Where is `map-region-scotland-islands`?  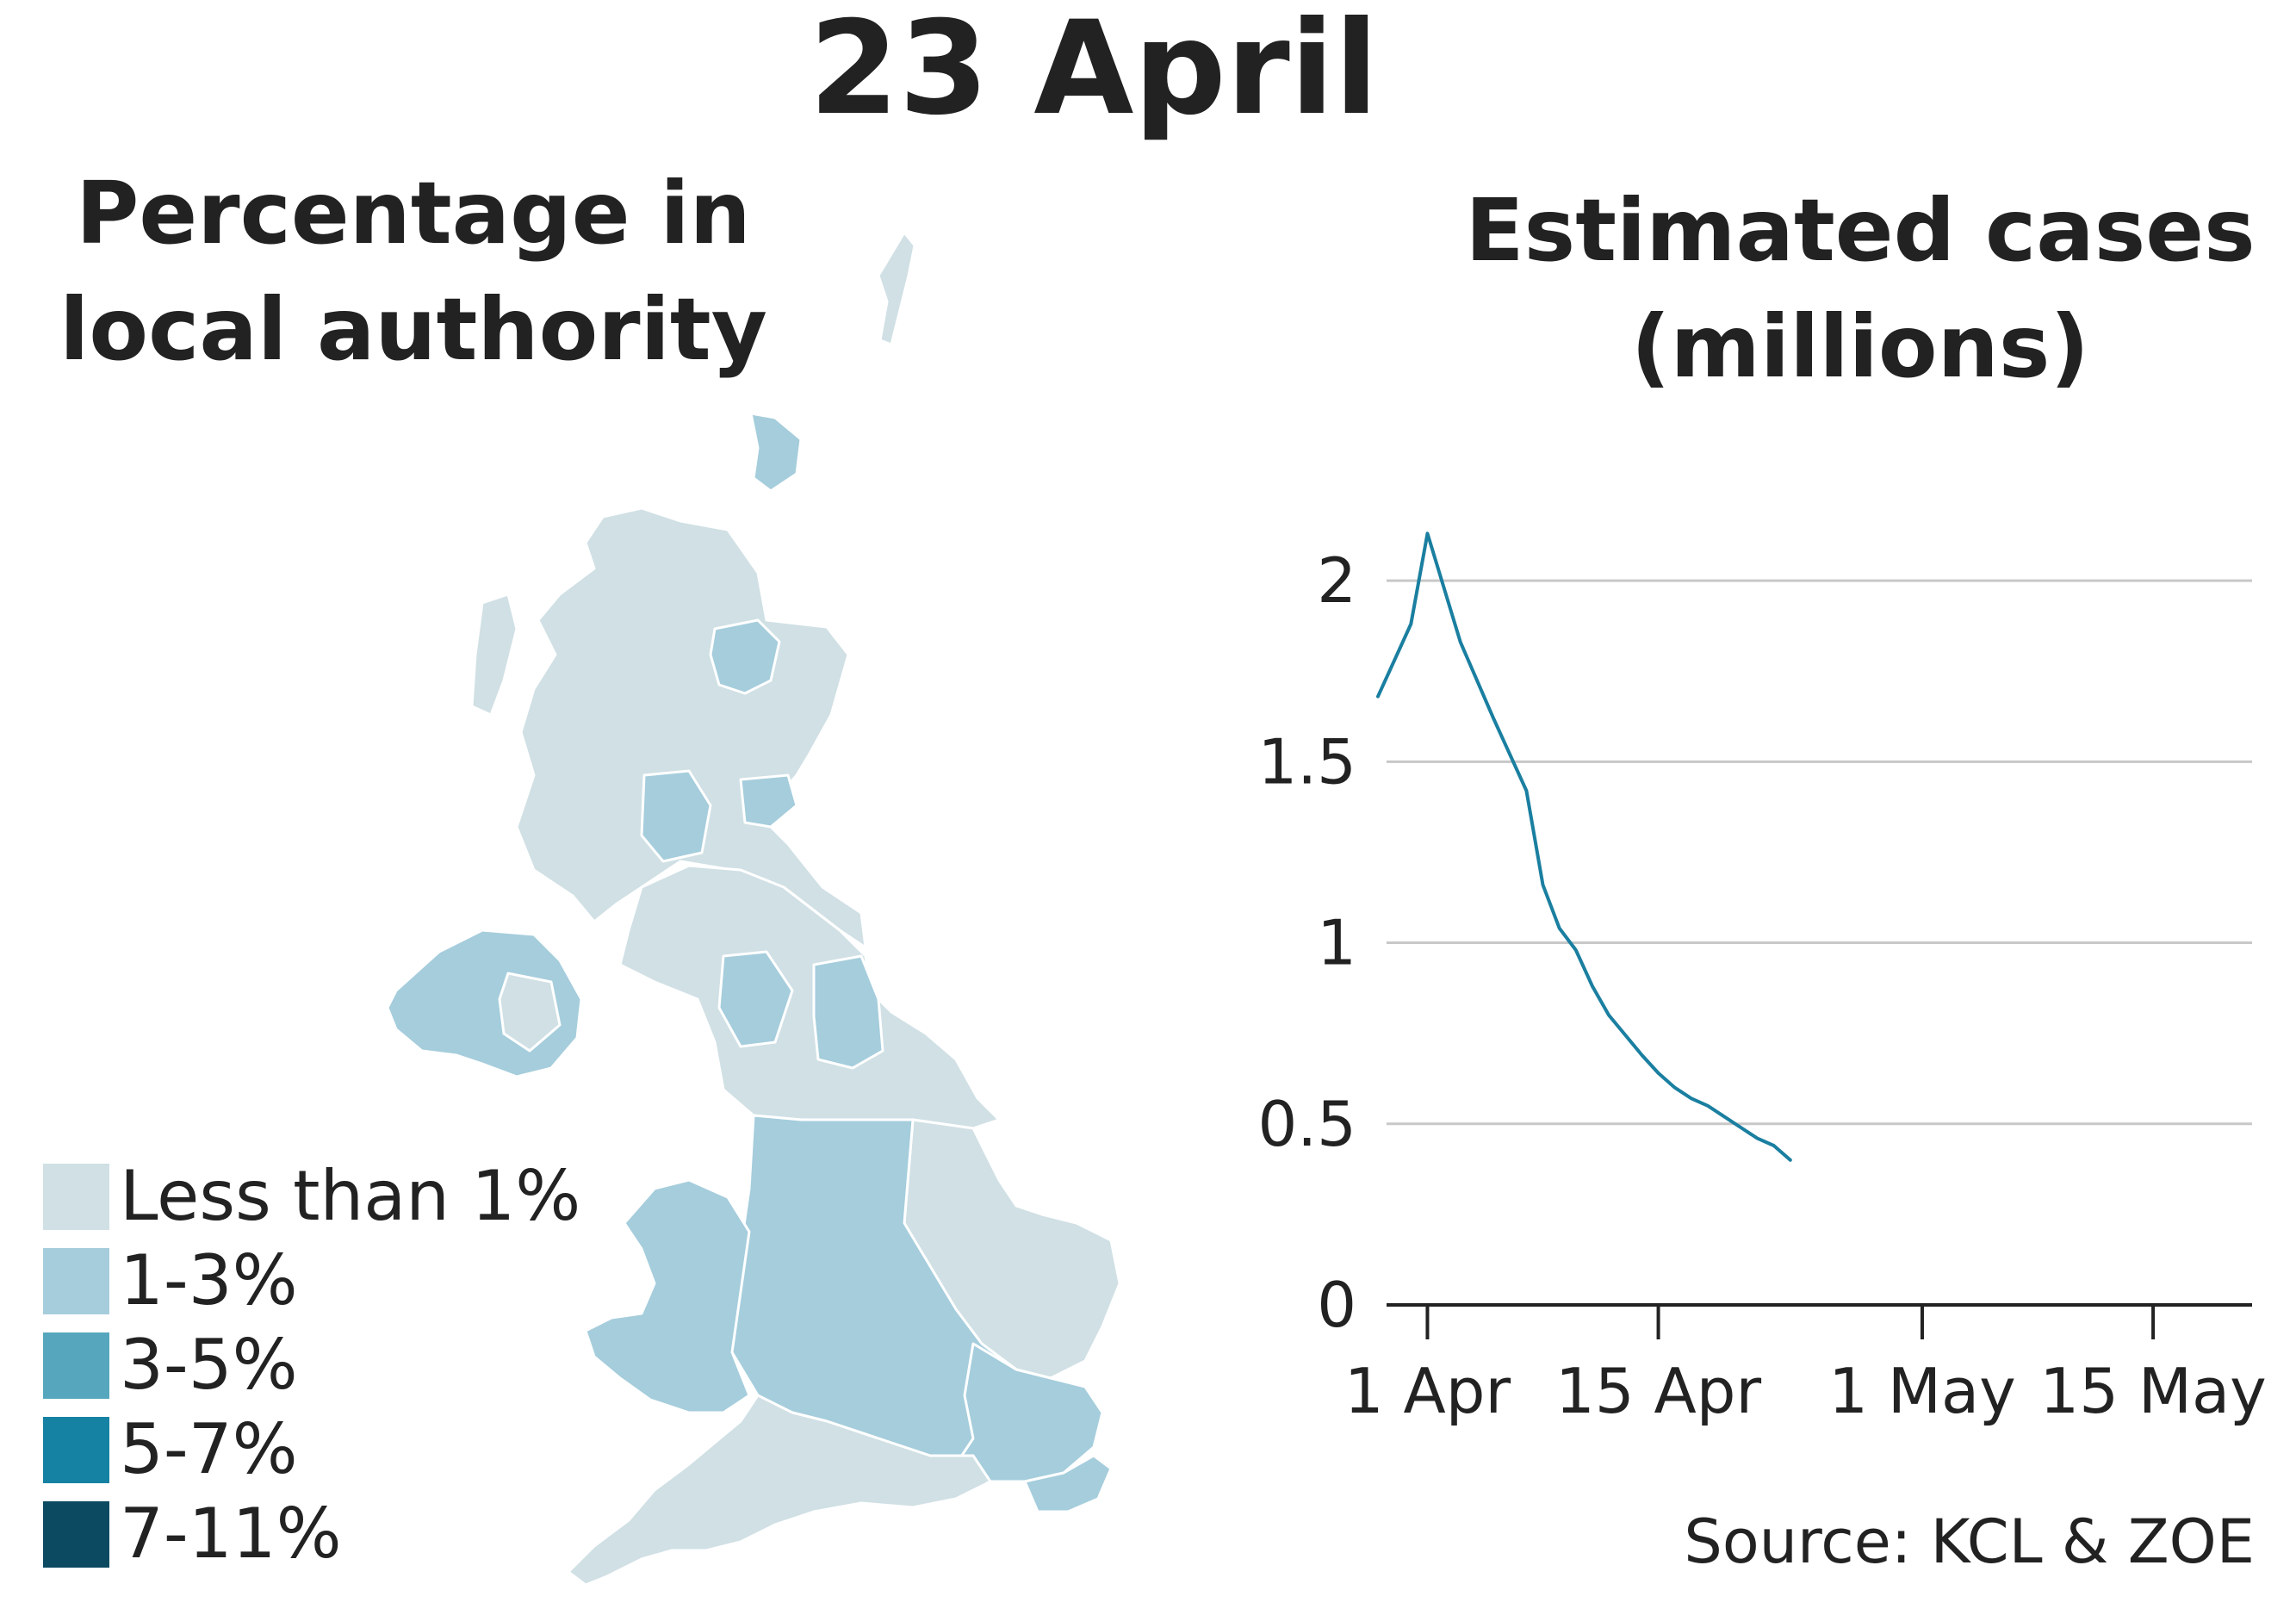
map-region-scotland-islands is located at coordinates (494, 655).